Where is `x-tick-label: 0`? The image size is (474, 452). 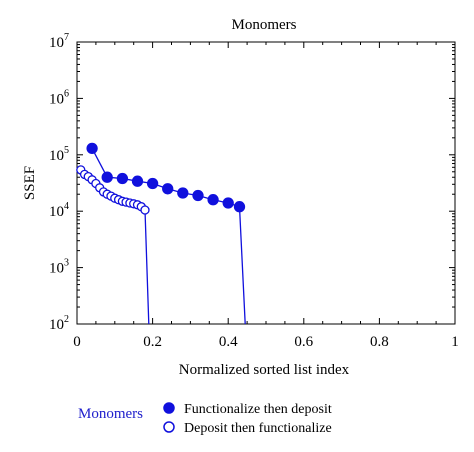
x-tick-label: 0 is located at coordinates (77, 342).